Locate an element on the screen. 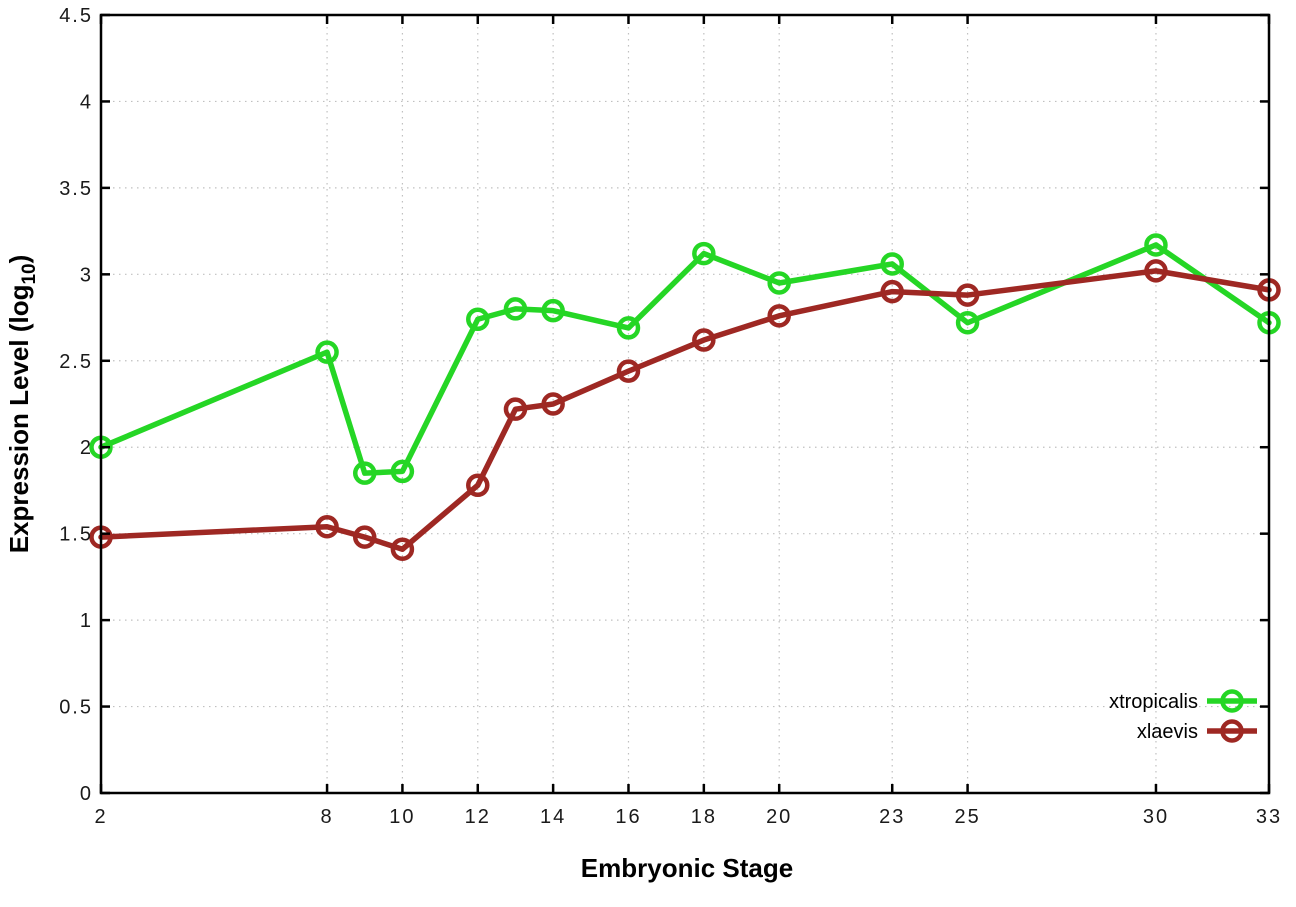 This screenshot has width=1296, height=907. x-tick-label: 30 is located at coordinates (1156, 817).